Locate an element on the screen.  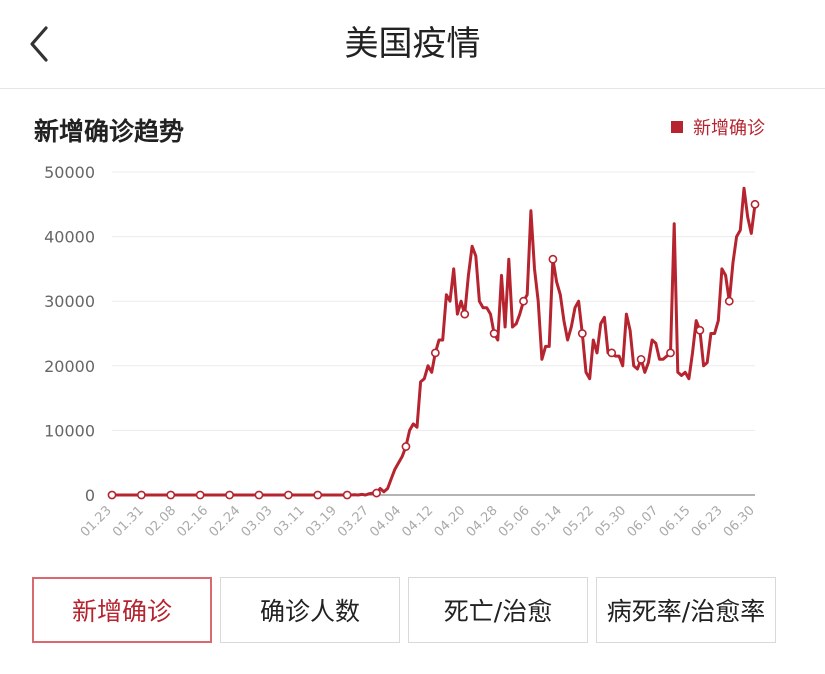
x-tick-label: 01.31 is located at coordinates (128, 521).